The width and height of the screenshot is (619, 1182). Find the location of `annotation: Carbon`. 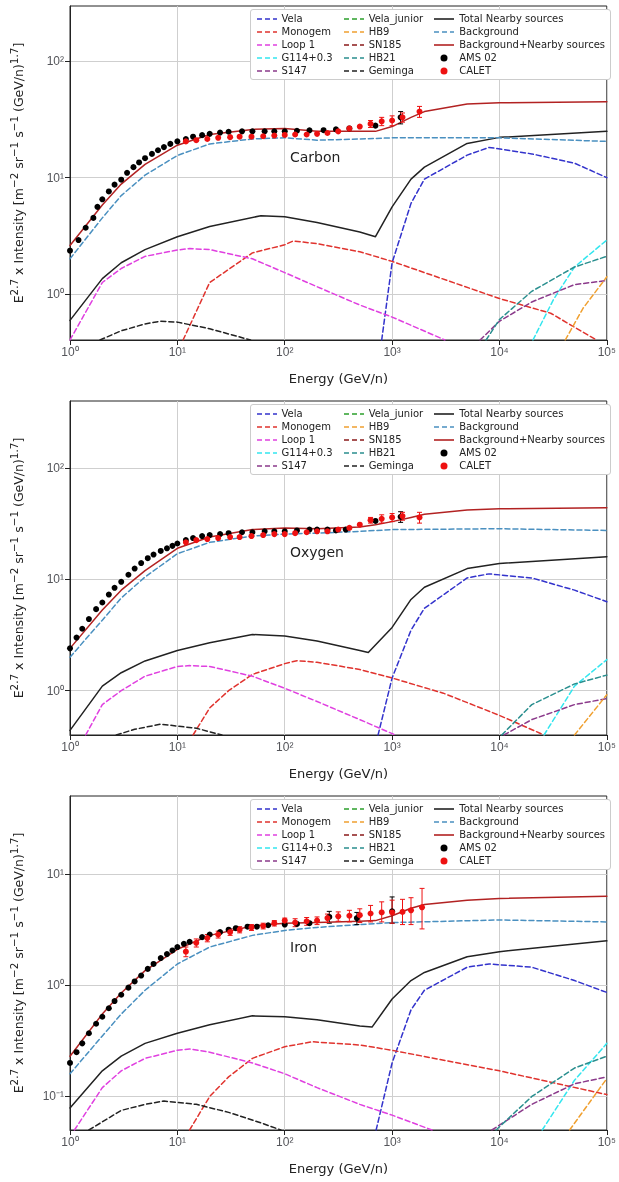

annotation: Carbon is located at coordinates (315, 157).